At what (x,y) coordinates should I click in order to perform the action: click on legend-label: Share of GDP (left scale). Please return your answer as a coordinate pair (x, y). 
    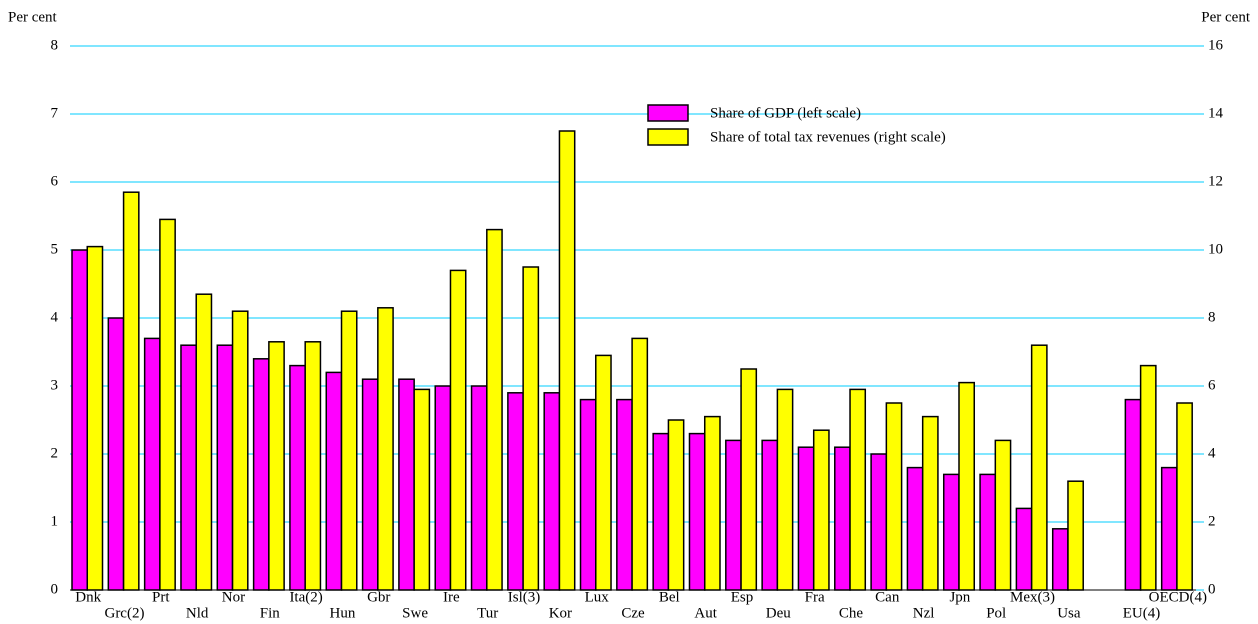
    Looking at the image, I should click on (785, 113).